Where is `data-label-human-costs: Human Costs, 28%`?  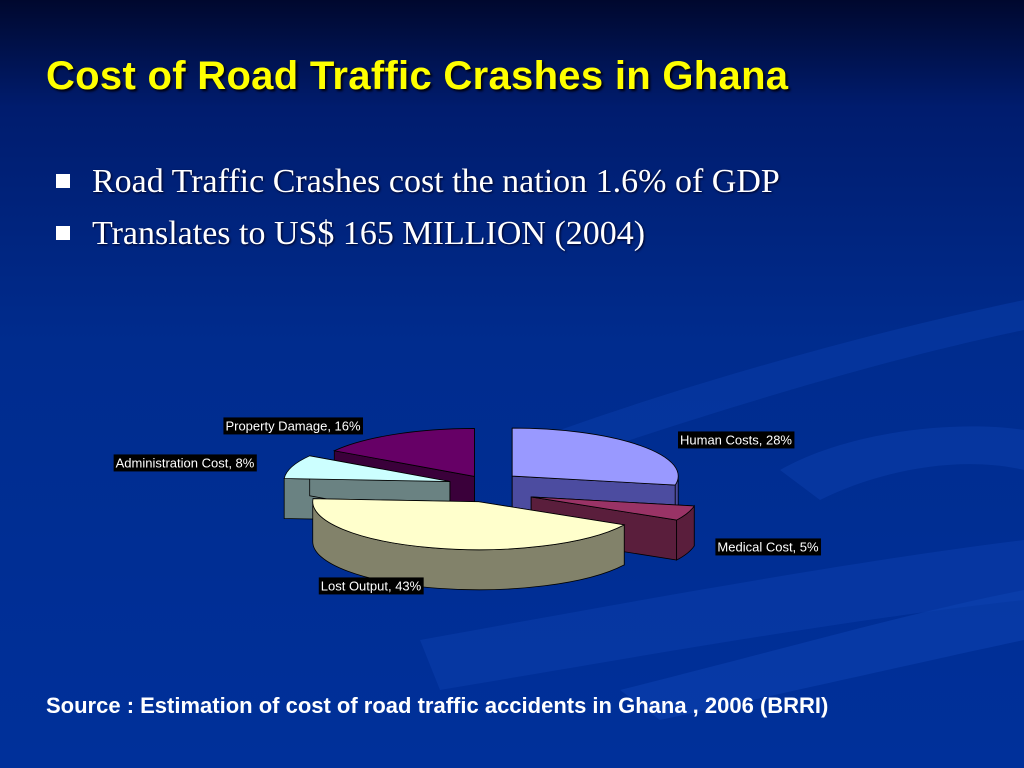
data-label-human-costs: Human Costs, 28% is located at coordinates (736, 439).